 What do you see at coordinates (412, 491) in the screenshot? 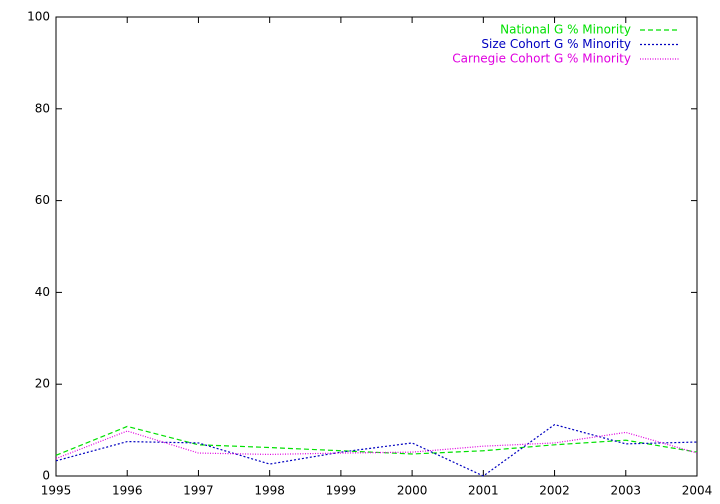
I see `x-tick-label: 2000` at bounding box center [412, 491].